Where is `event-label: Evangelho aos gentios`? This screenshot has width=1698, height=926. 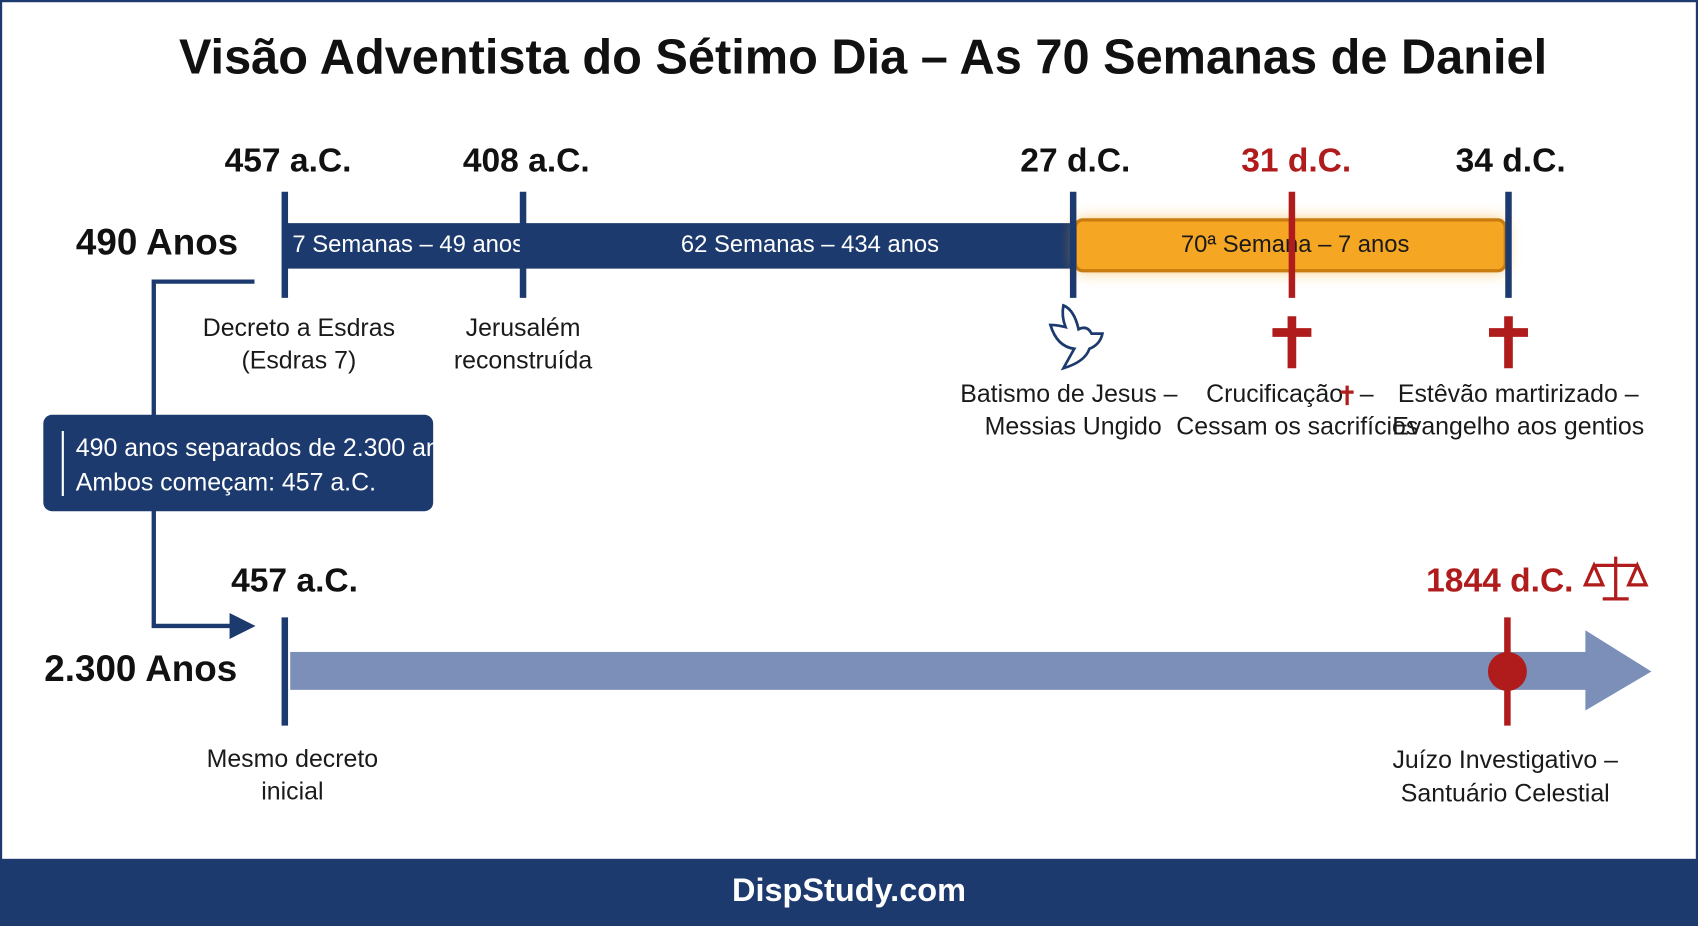 event-label: Evangelho aos gentios is located at coordinates (1518, 426).